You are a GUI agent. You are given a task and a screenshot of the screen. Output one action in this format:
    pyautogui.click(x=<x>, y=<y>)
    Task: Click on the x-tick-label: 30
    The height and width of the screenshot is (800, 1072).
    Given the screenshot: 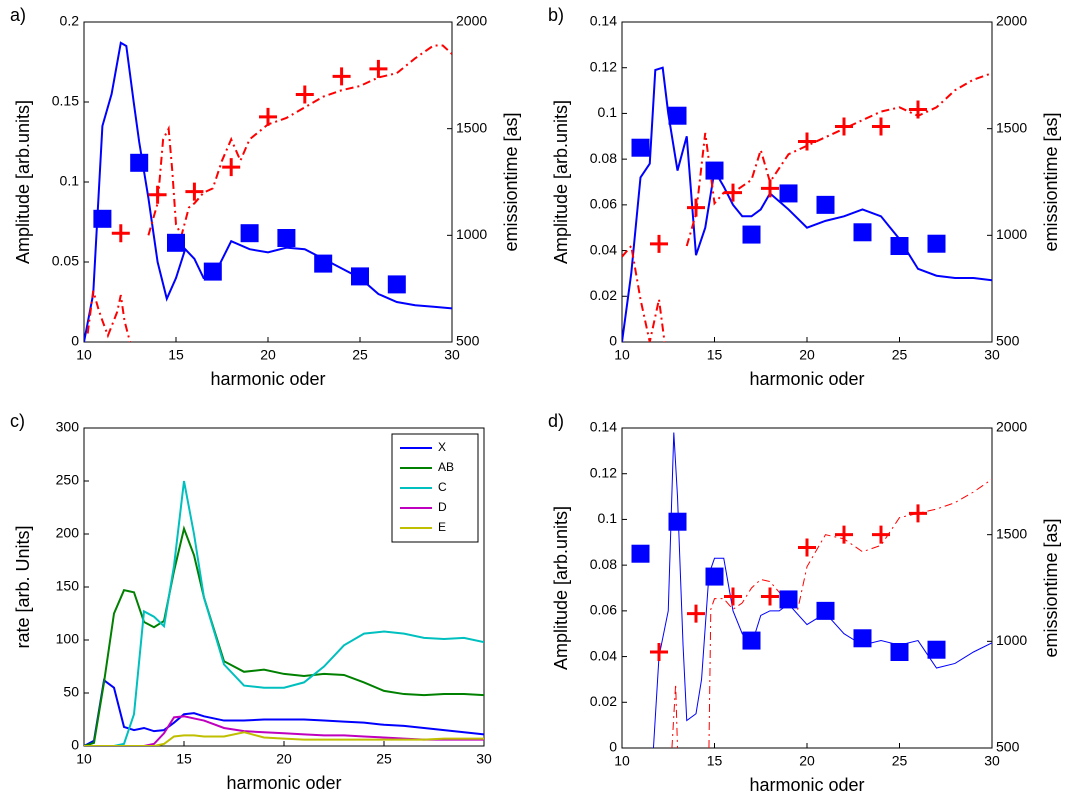 What is the action you would take?
    pyautogui.click(x=452, y=355)
    